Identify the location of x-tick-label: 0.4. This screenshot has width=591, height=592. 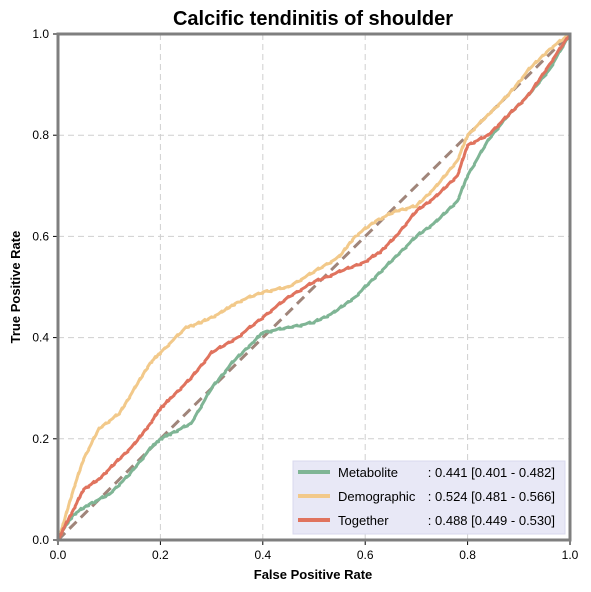
(262, 555).